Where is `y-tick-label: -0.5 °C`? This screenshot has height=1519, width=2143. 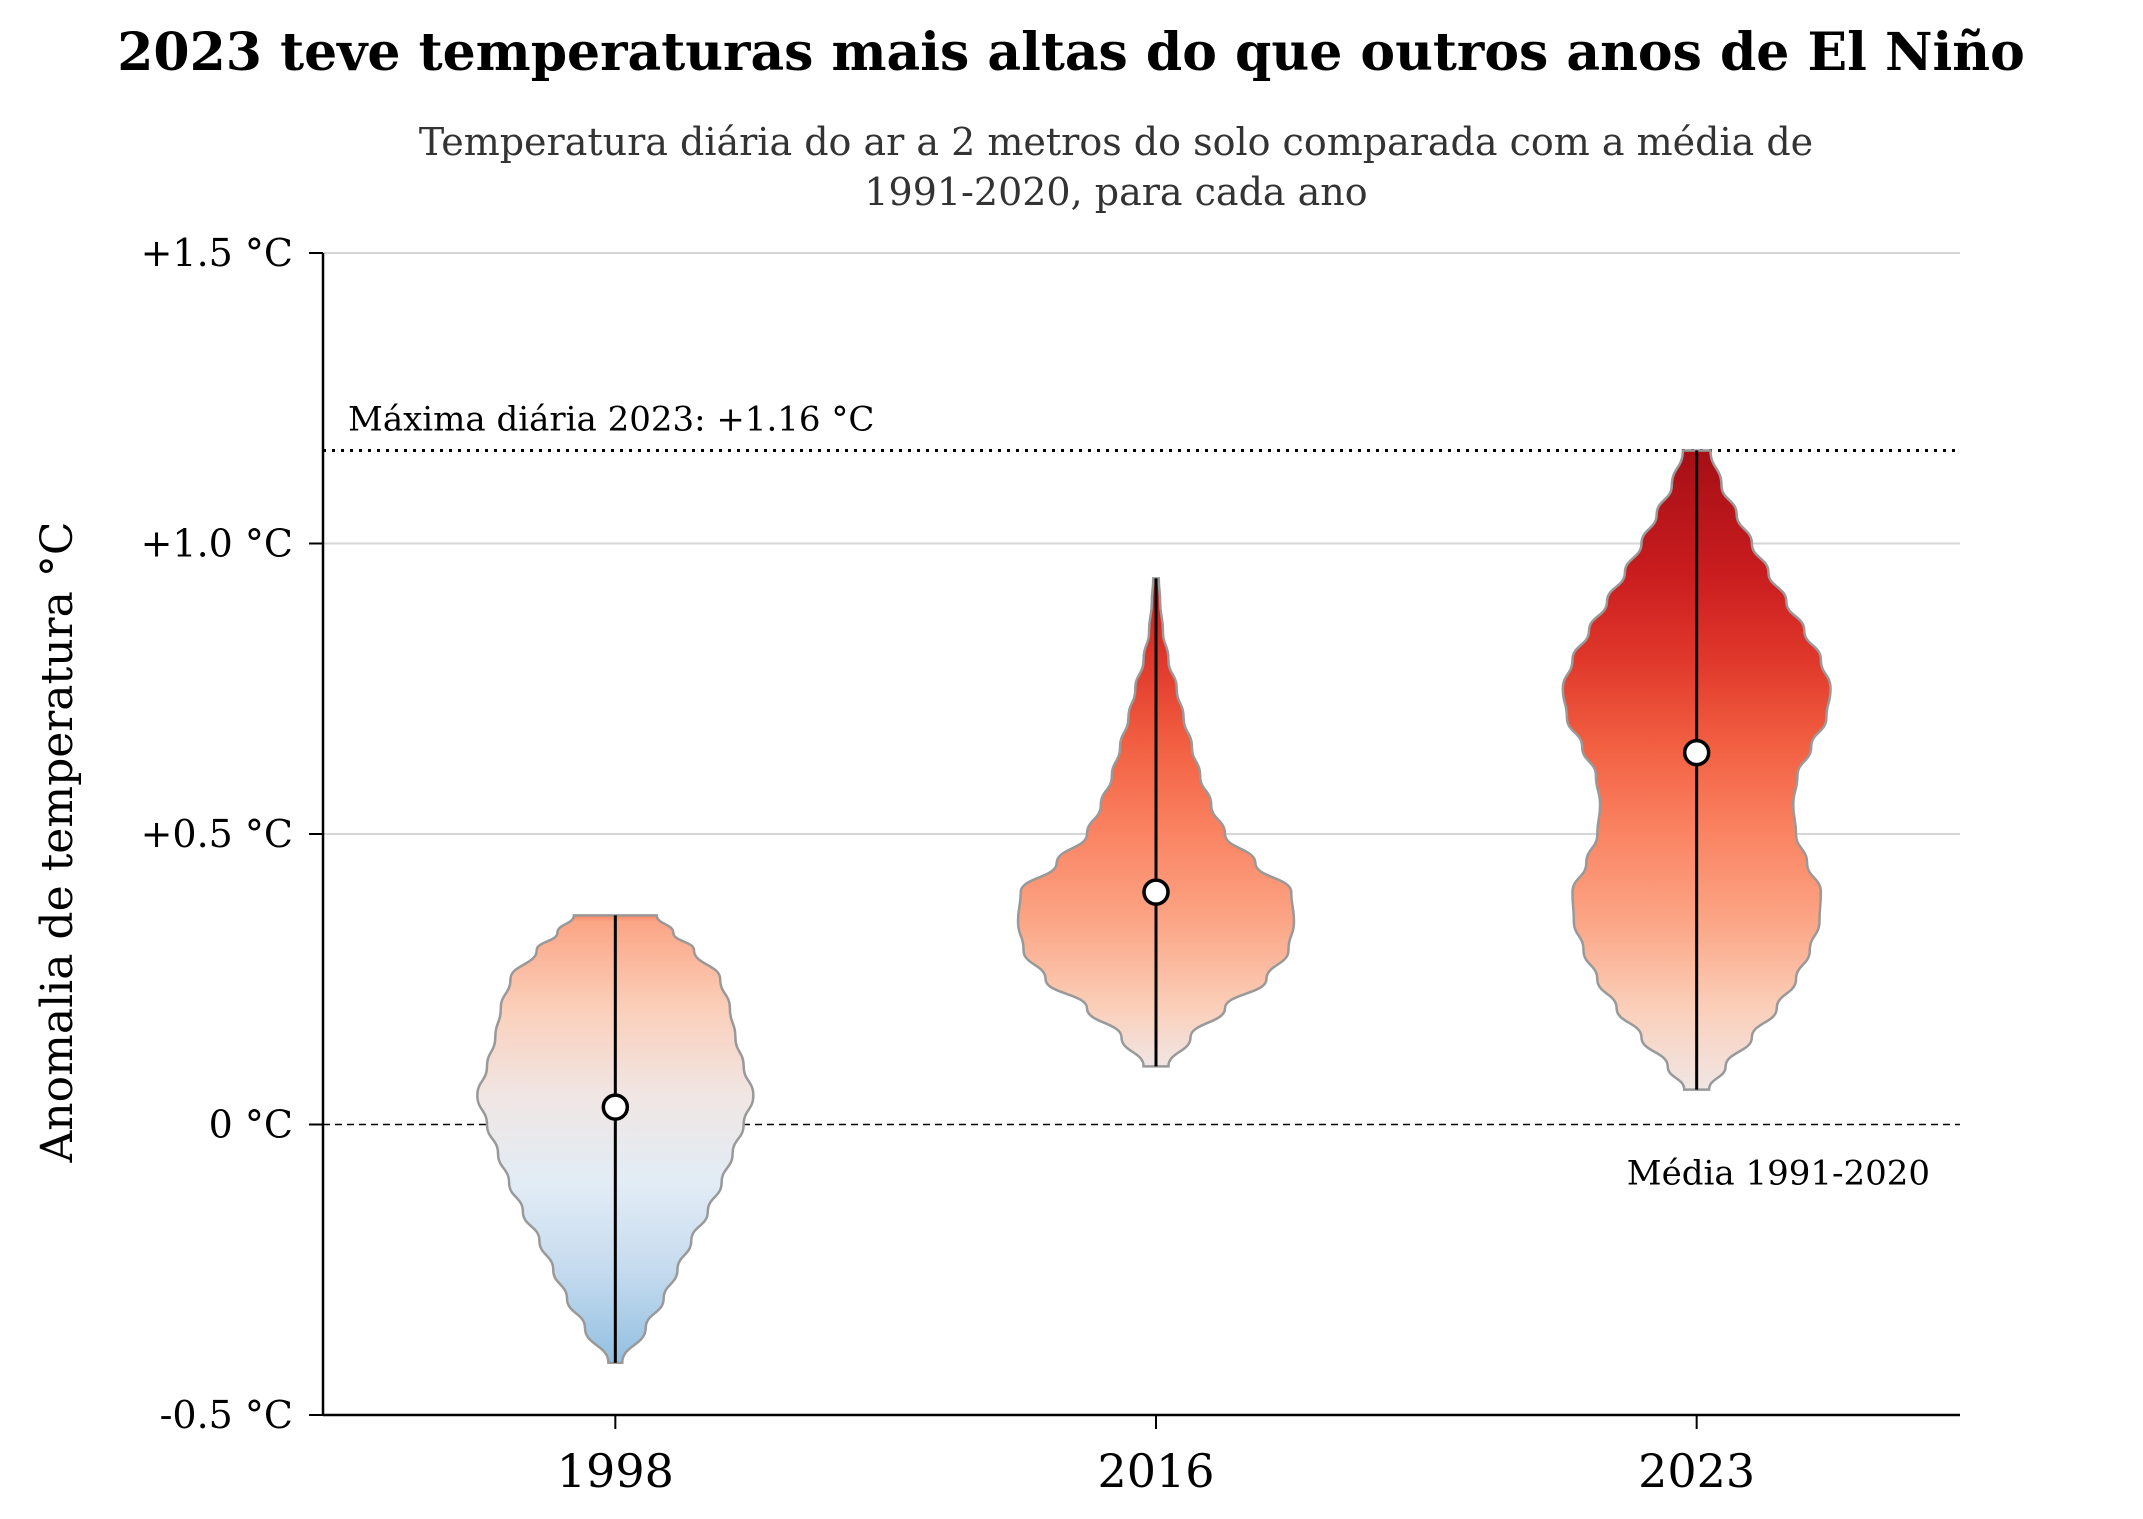
y-tick-label: -0.5 °C is located at coordinates (226, 1415).